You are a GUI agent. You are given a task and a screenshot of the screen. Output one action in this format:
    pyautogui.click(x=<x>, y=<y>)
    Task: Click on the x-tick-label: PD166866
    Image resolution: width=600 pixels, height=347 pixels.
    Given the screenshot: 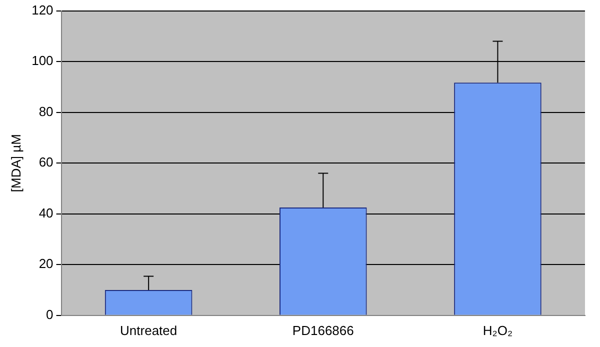 What is the action you would take?
    pyautogui.click(x=323, y=330)
    